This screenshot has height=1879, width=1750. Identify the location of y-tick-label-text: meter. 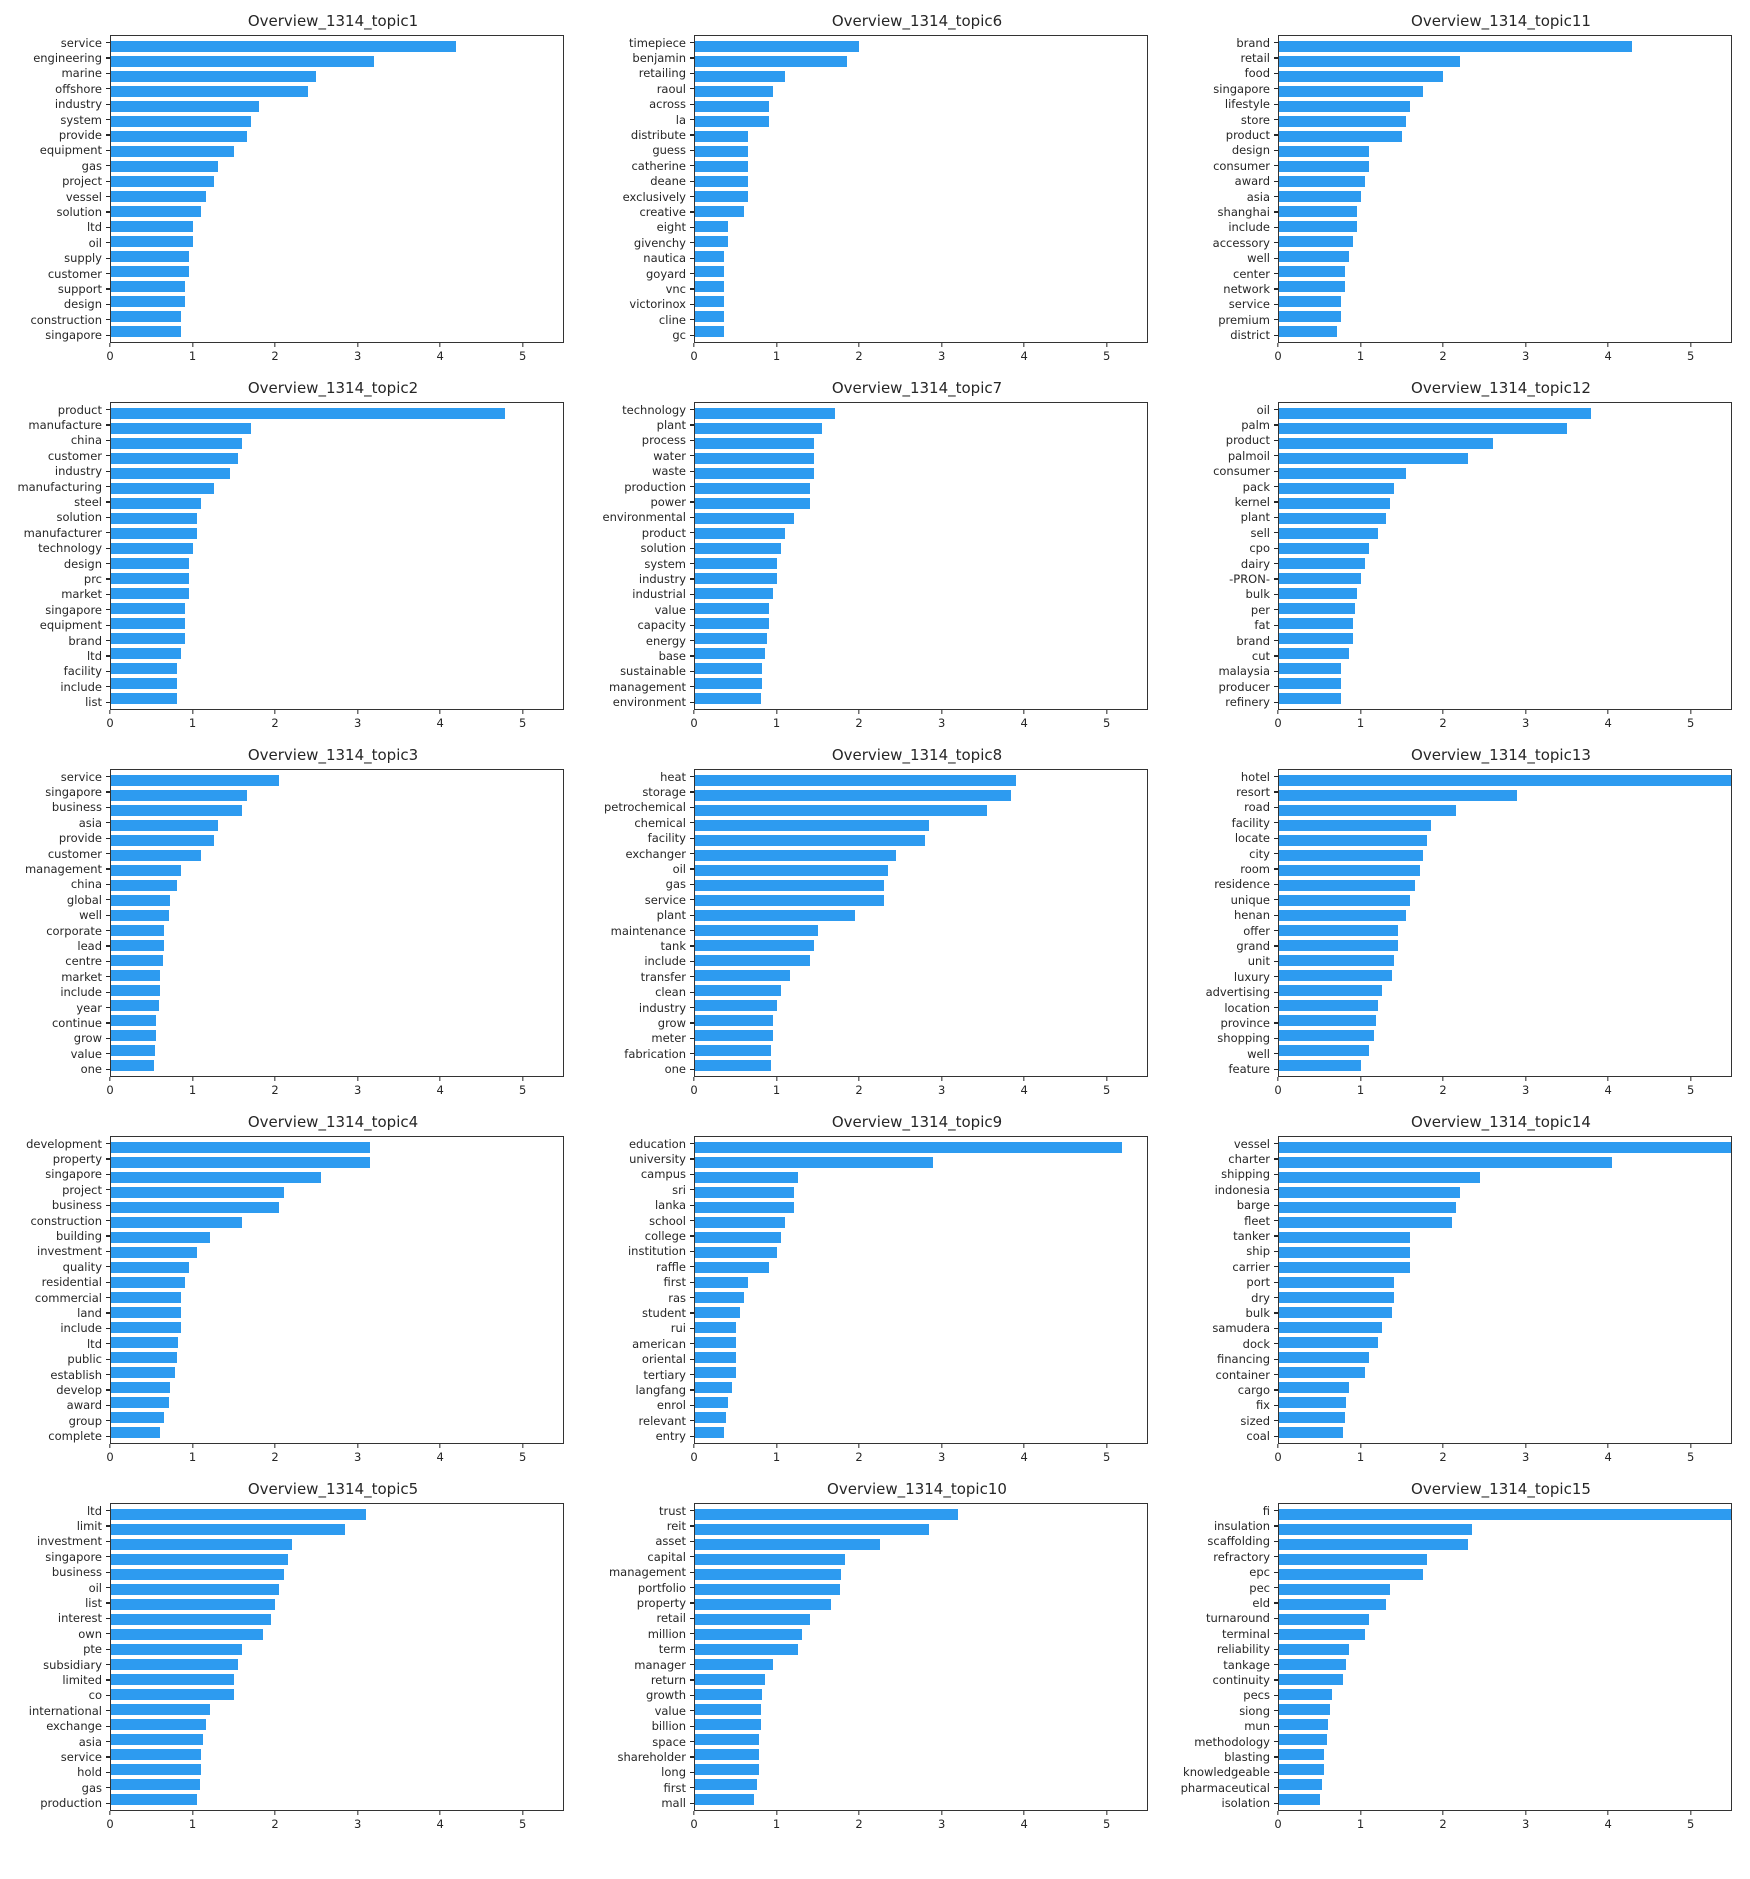
(668, 1038).